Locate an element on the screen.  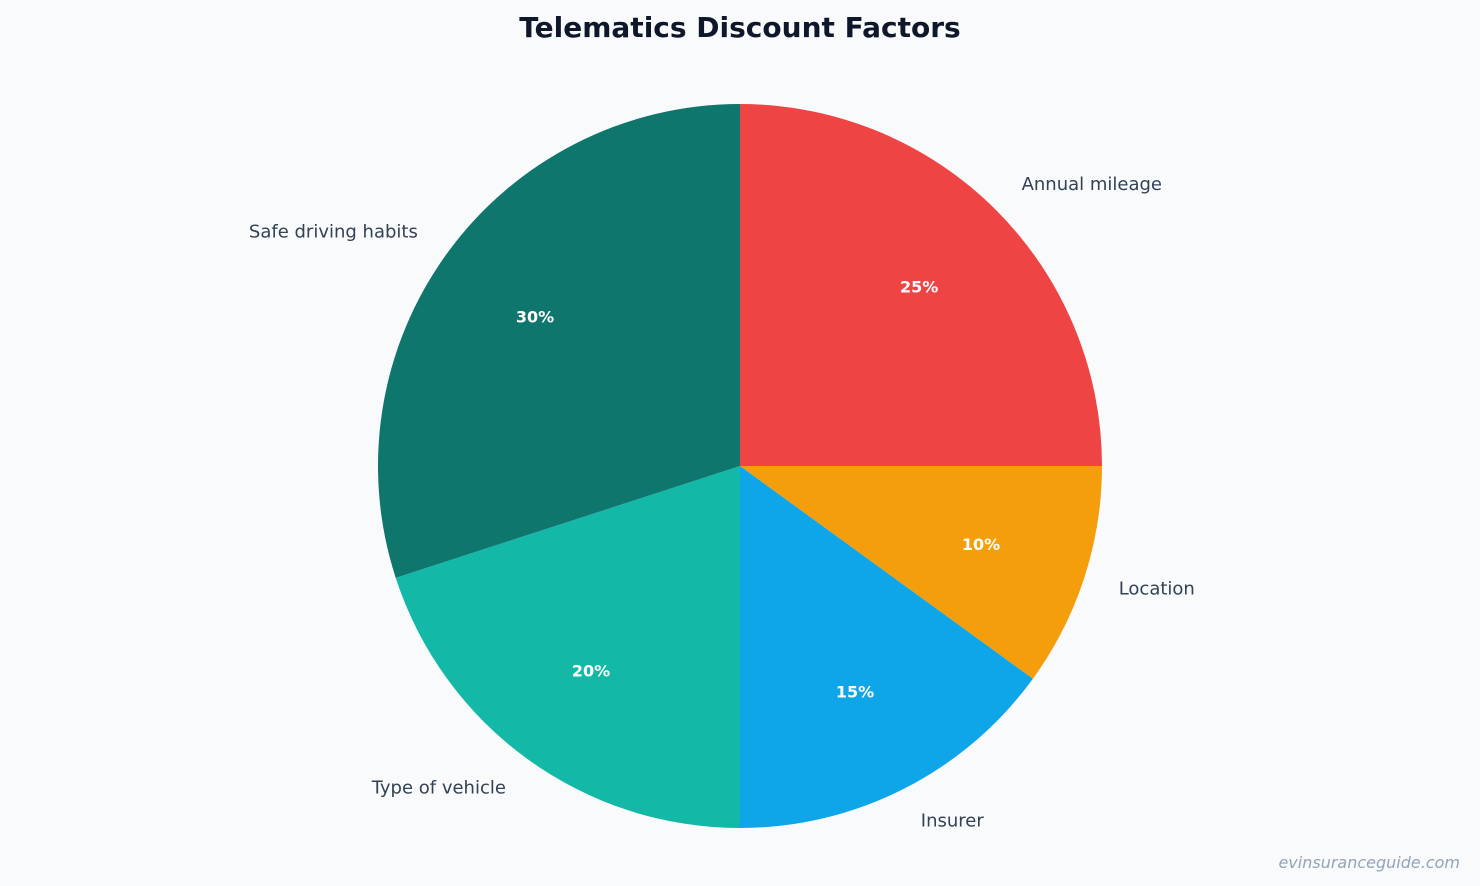
pie-slice-type-of-vehicle is located at coordinates (567, 647).